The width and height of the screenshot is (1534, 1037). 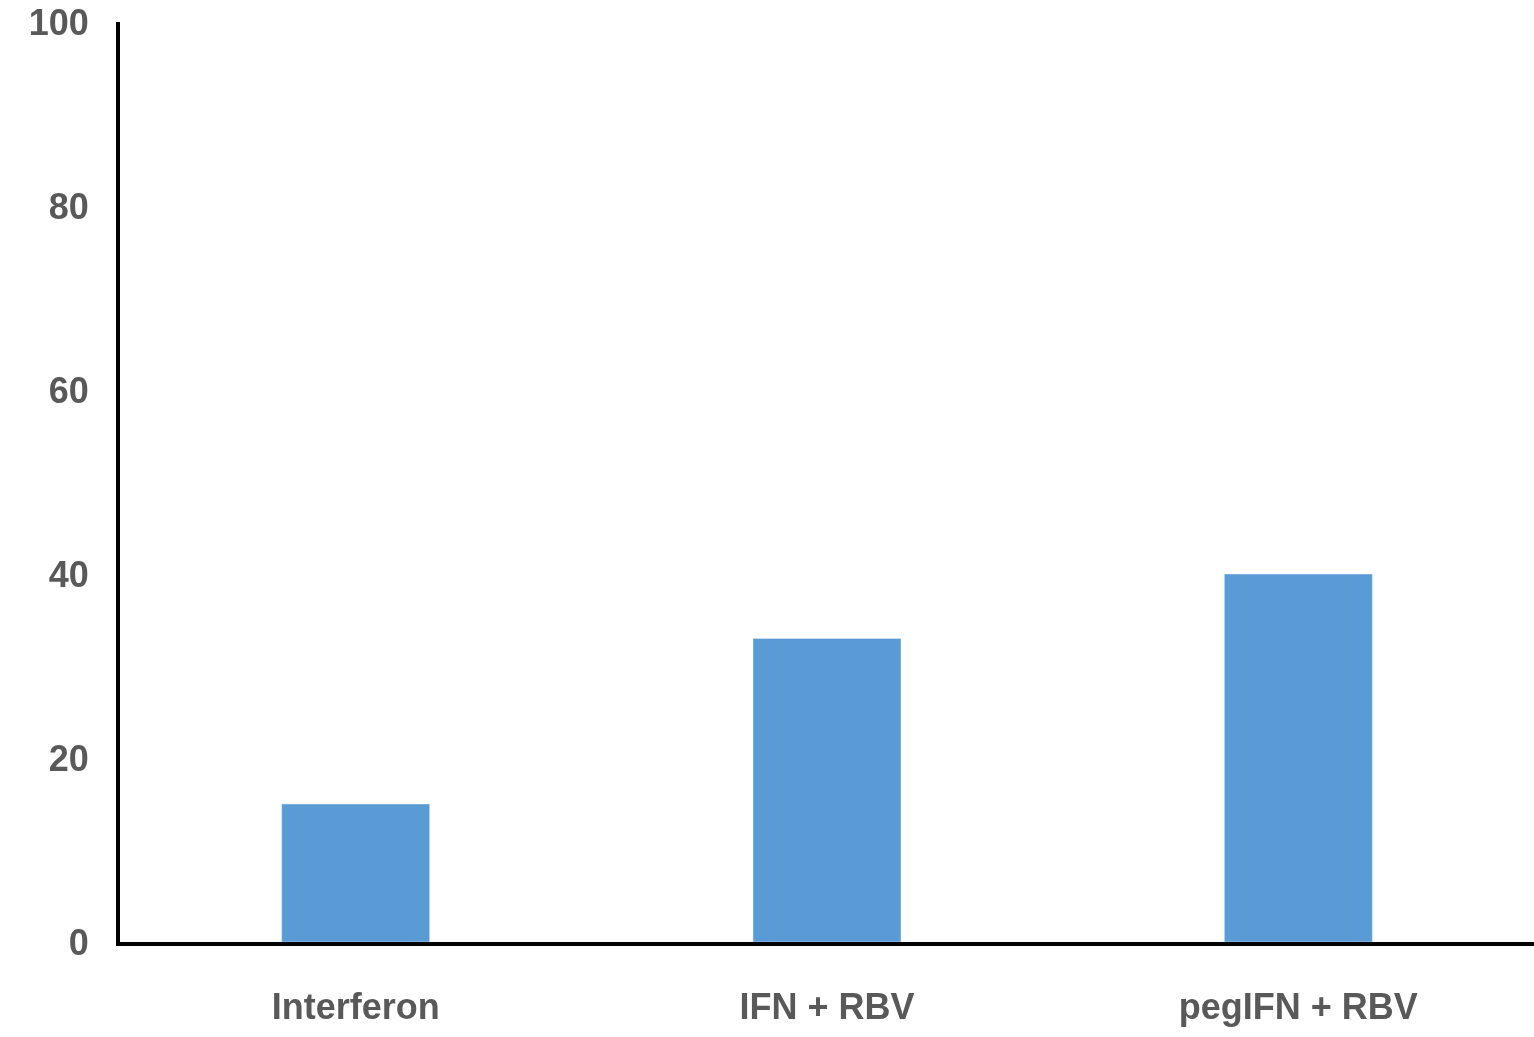 I want to click on y-tick-label: 40, so click(x=68, y=574).